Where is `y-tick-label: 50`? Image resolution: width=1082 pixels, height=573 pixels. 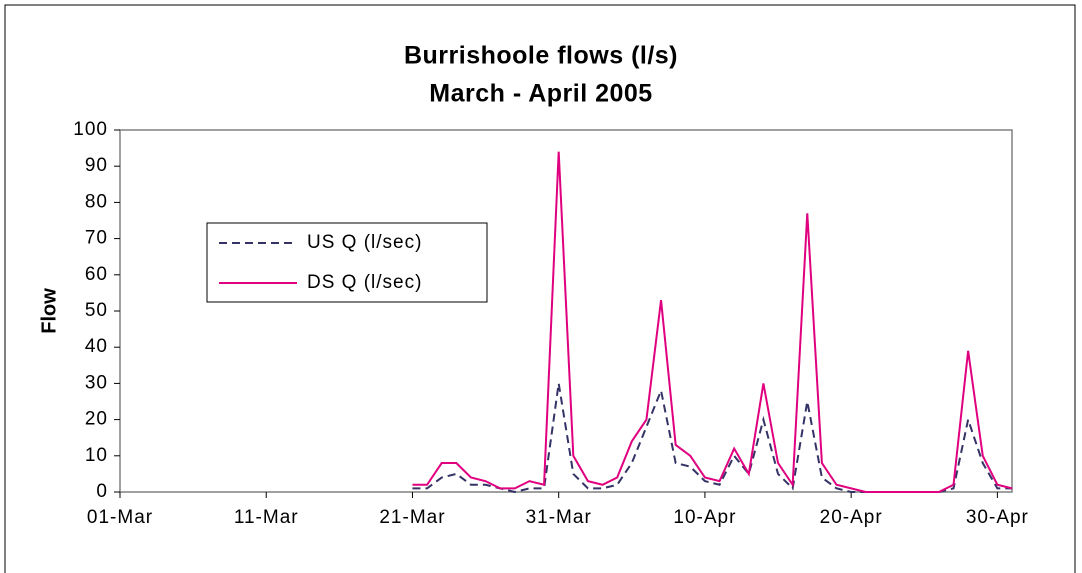 y-tick-label: 50 is located at coordinates (96, 310).